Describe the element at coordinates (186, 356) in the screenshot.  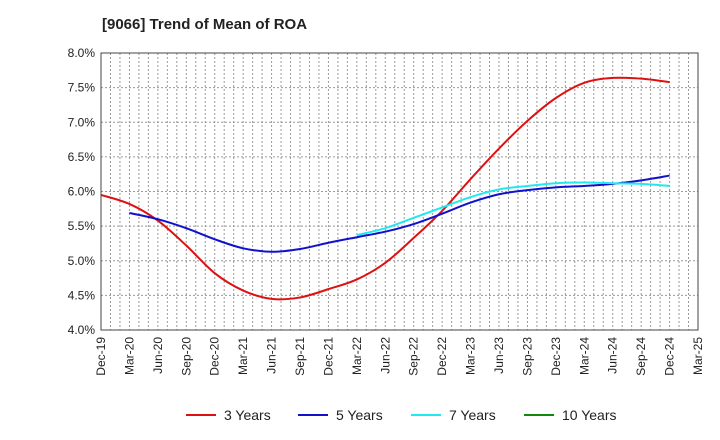
I see `x-tick-label: Sep-20` at that location.